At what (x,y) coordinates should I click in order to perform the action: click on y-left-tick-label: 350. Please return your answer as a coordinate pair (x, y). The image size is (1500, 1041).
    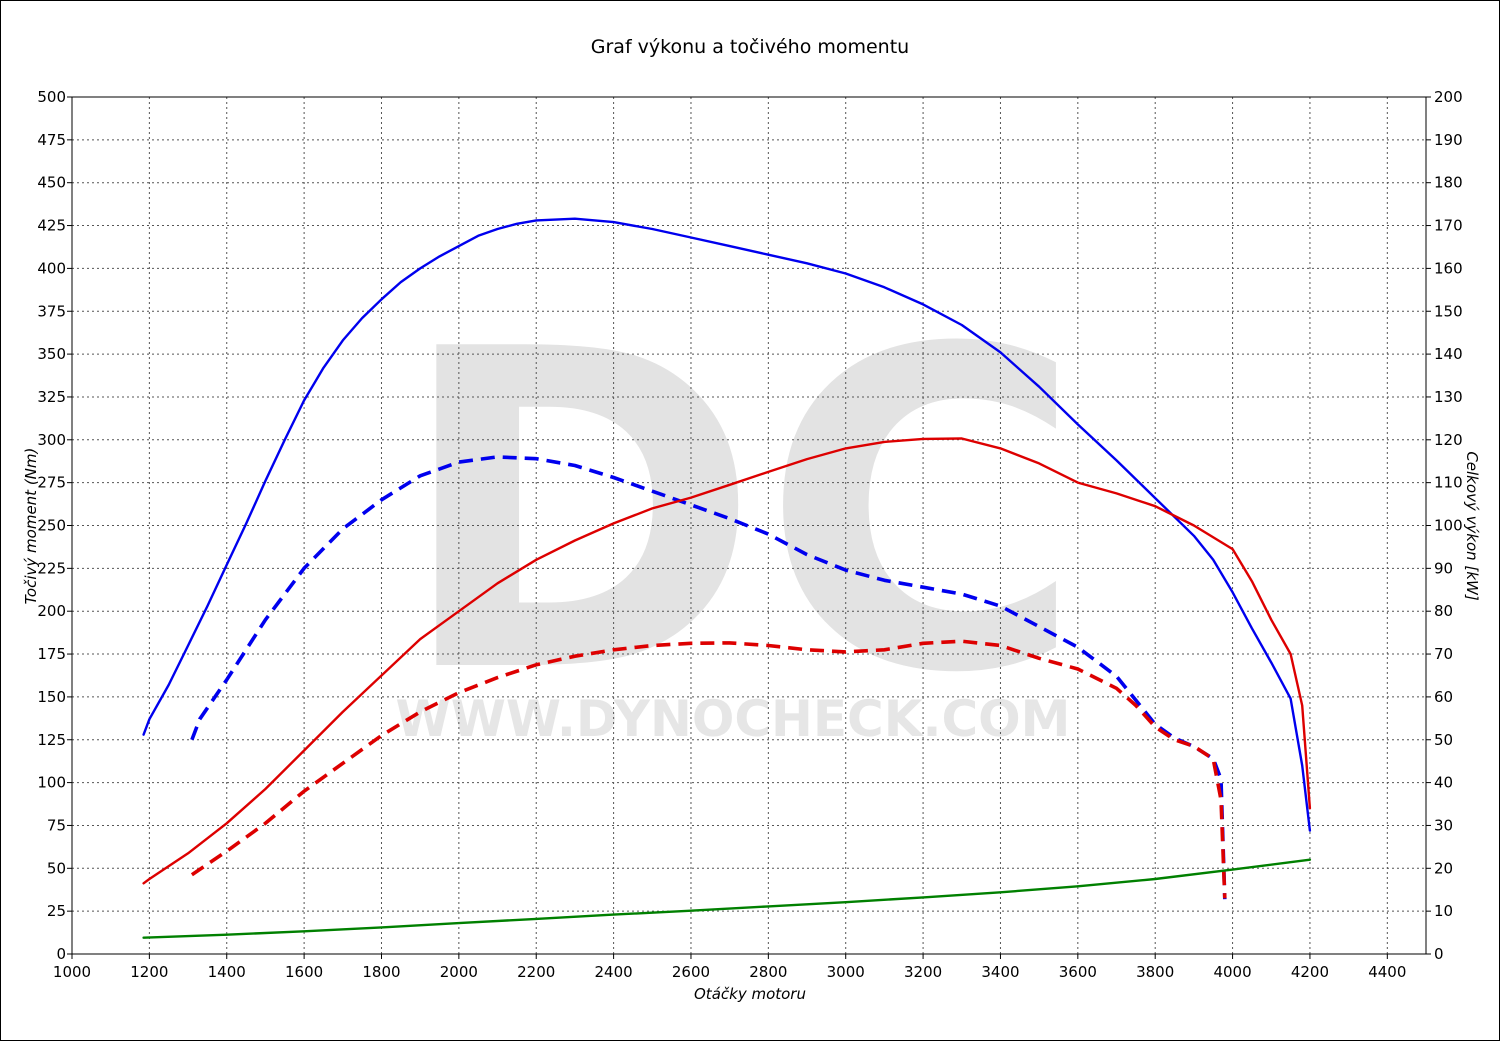
    Looking at the image, I should click on (51, 354).